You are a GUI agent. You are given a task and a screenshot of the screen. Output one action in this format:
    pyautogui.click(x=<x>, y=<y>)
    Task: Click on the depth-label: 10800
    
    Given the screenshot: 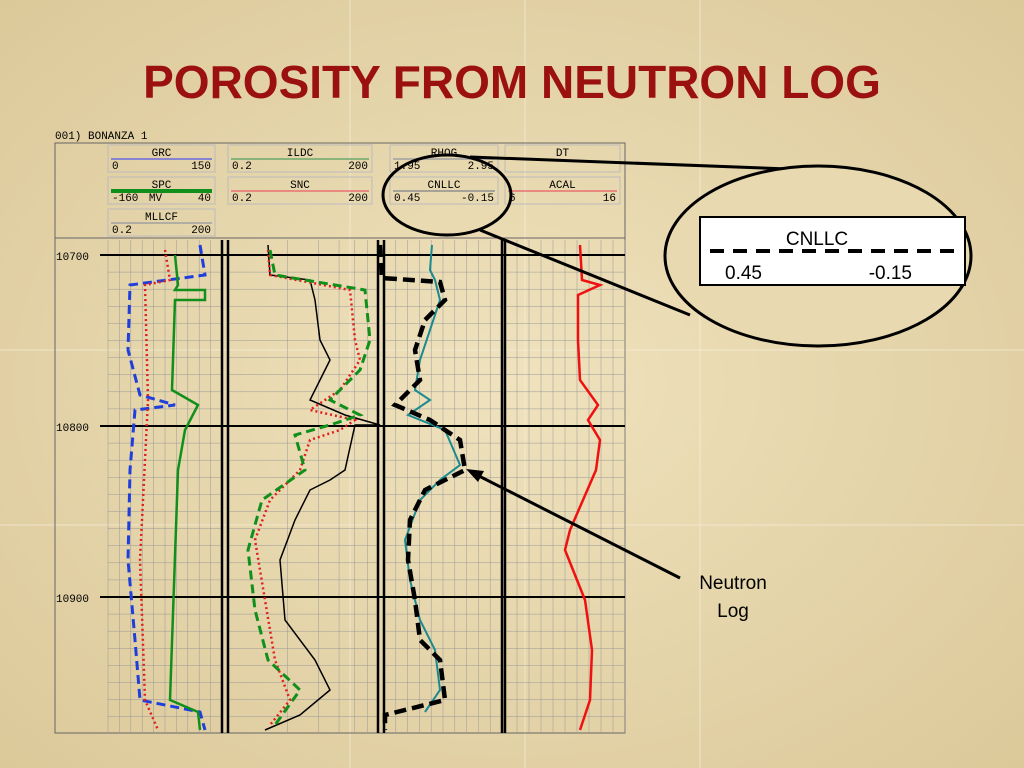 What is the action you would take?
    pyautogui.click(x=72, y=429)
    